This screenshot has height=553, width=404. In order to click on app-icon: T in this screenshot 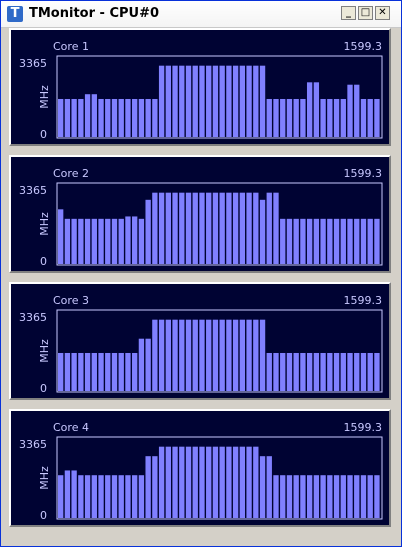, I will do `click(15, 14)`.